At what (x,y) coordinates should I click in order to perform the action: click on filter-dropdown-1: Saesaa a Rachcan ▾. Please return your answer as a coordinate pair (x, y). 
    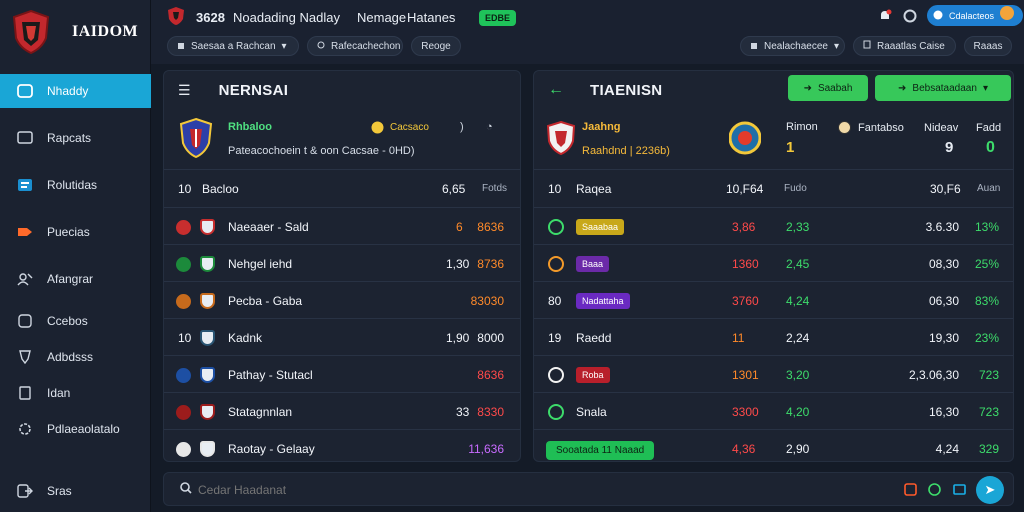
    Looking at the image, I should click on (233, 46).